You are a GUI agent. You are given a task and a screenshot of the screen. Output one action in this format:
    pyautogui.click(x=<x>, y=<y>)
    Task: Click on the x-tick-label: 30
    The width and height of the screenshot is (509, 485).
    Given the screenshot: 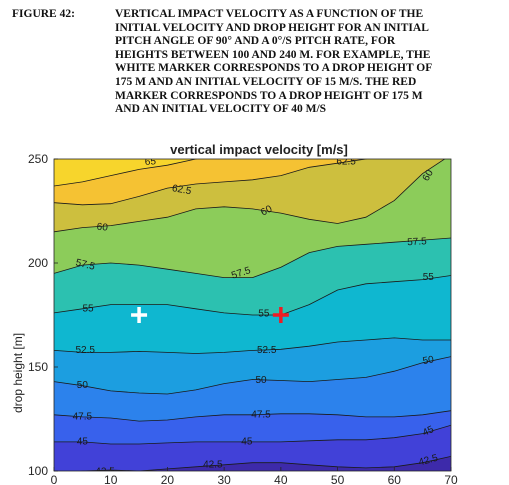 What is the action you would take?
    pyautogui.click(x=224, y=479)
    